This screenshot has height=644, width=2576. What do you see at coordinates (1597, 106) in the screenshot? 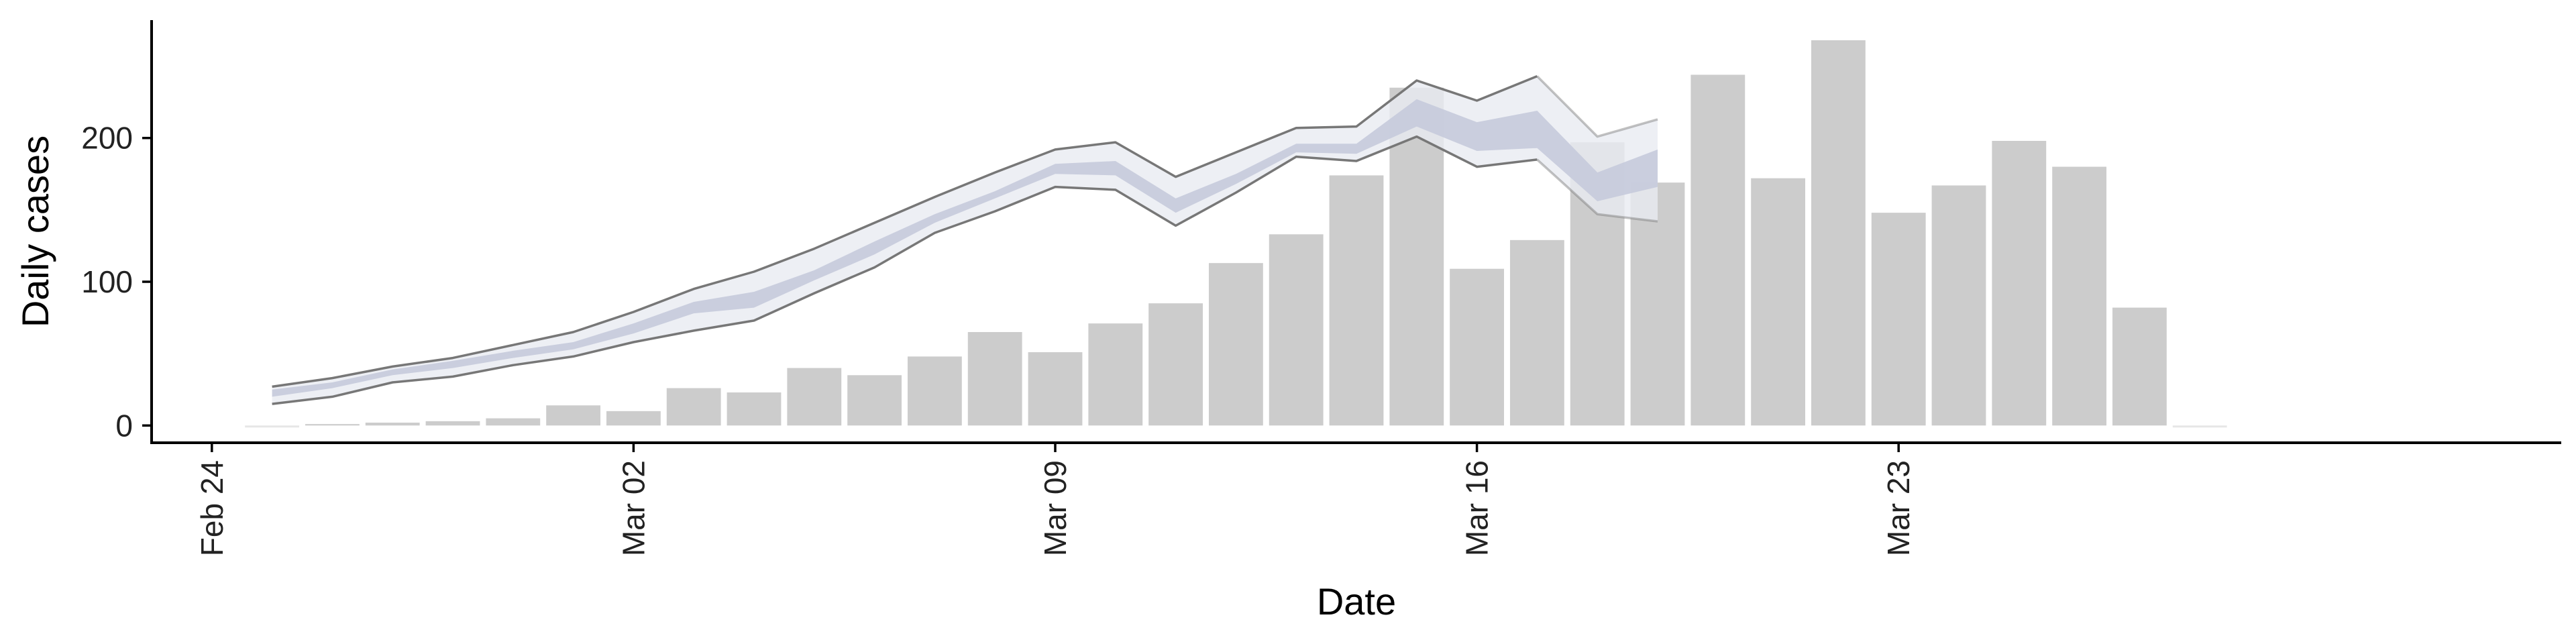
I see `outer-upper-line-recent` at bounding box center [1597, 106].